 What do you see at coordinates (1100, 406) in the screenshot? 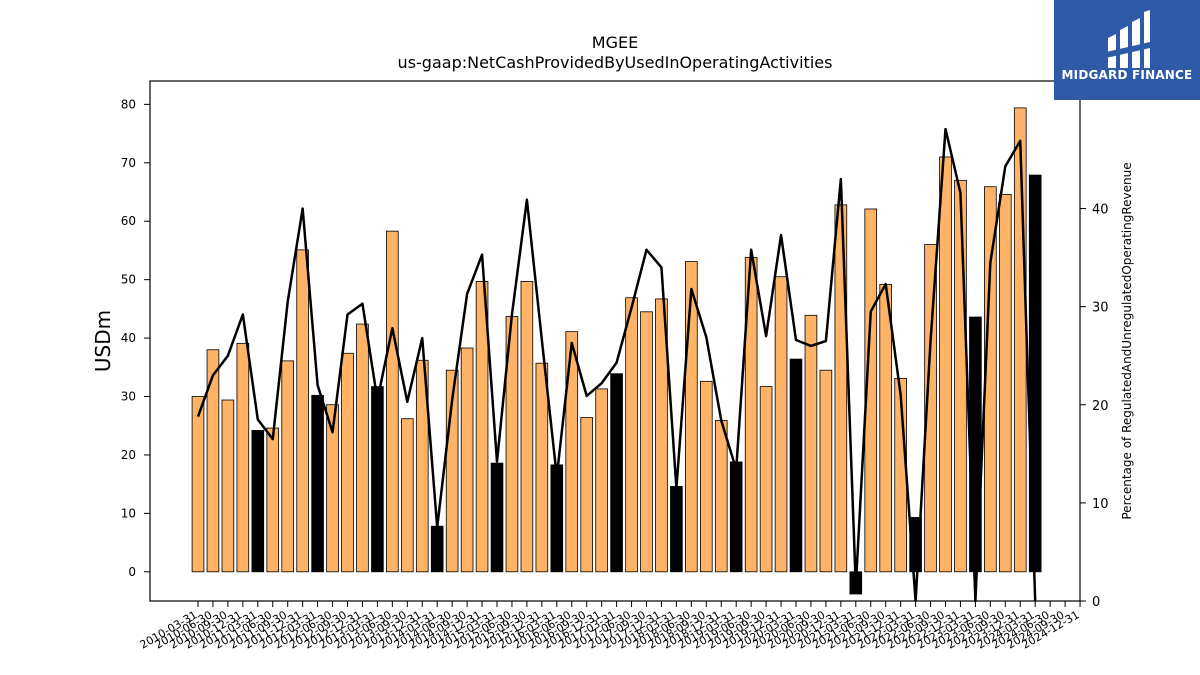
I see `y2-tick-label: 20` at bounding box center [1100, 406].